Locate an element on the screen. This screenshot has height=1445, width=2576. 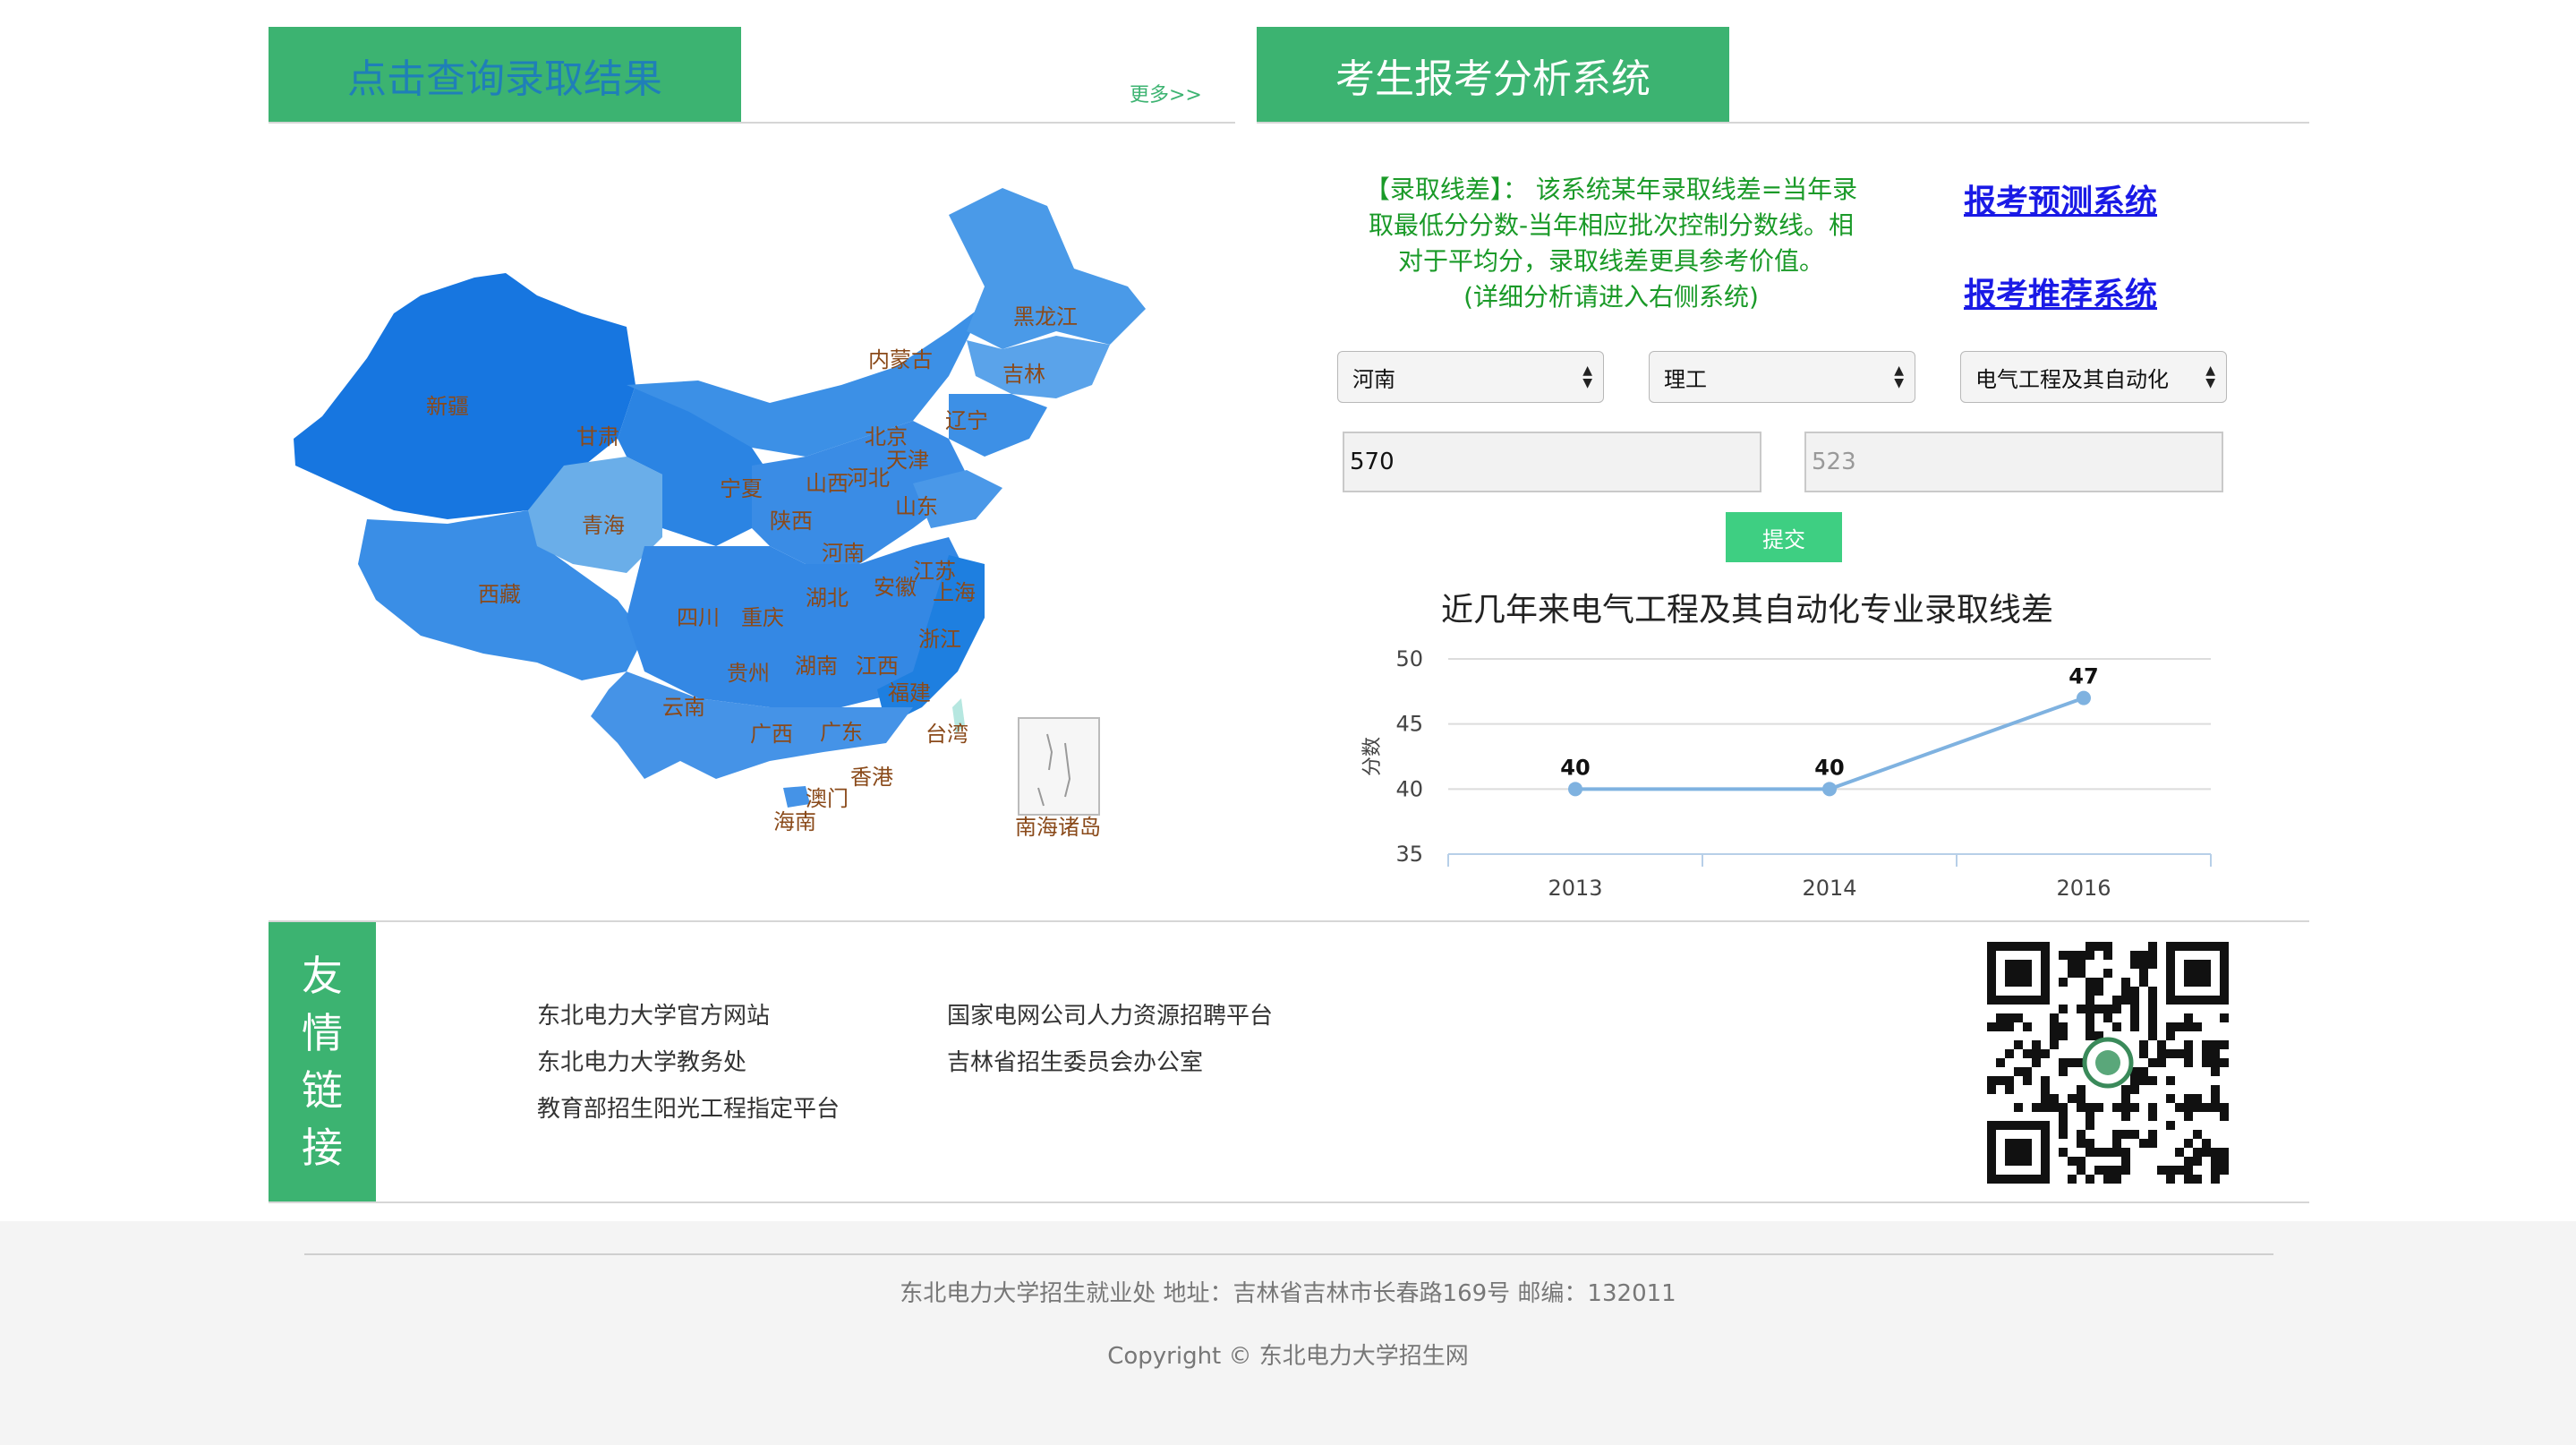
friend-link-neepu-academic: 东北电力大学教务处 is located at coordinates (642, 1062).